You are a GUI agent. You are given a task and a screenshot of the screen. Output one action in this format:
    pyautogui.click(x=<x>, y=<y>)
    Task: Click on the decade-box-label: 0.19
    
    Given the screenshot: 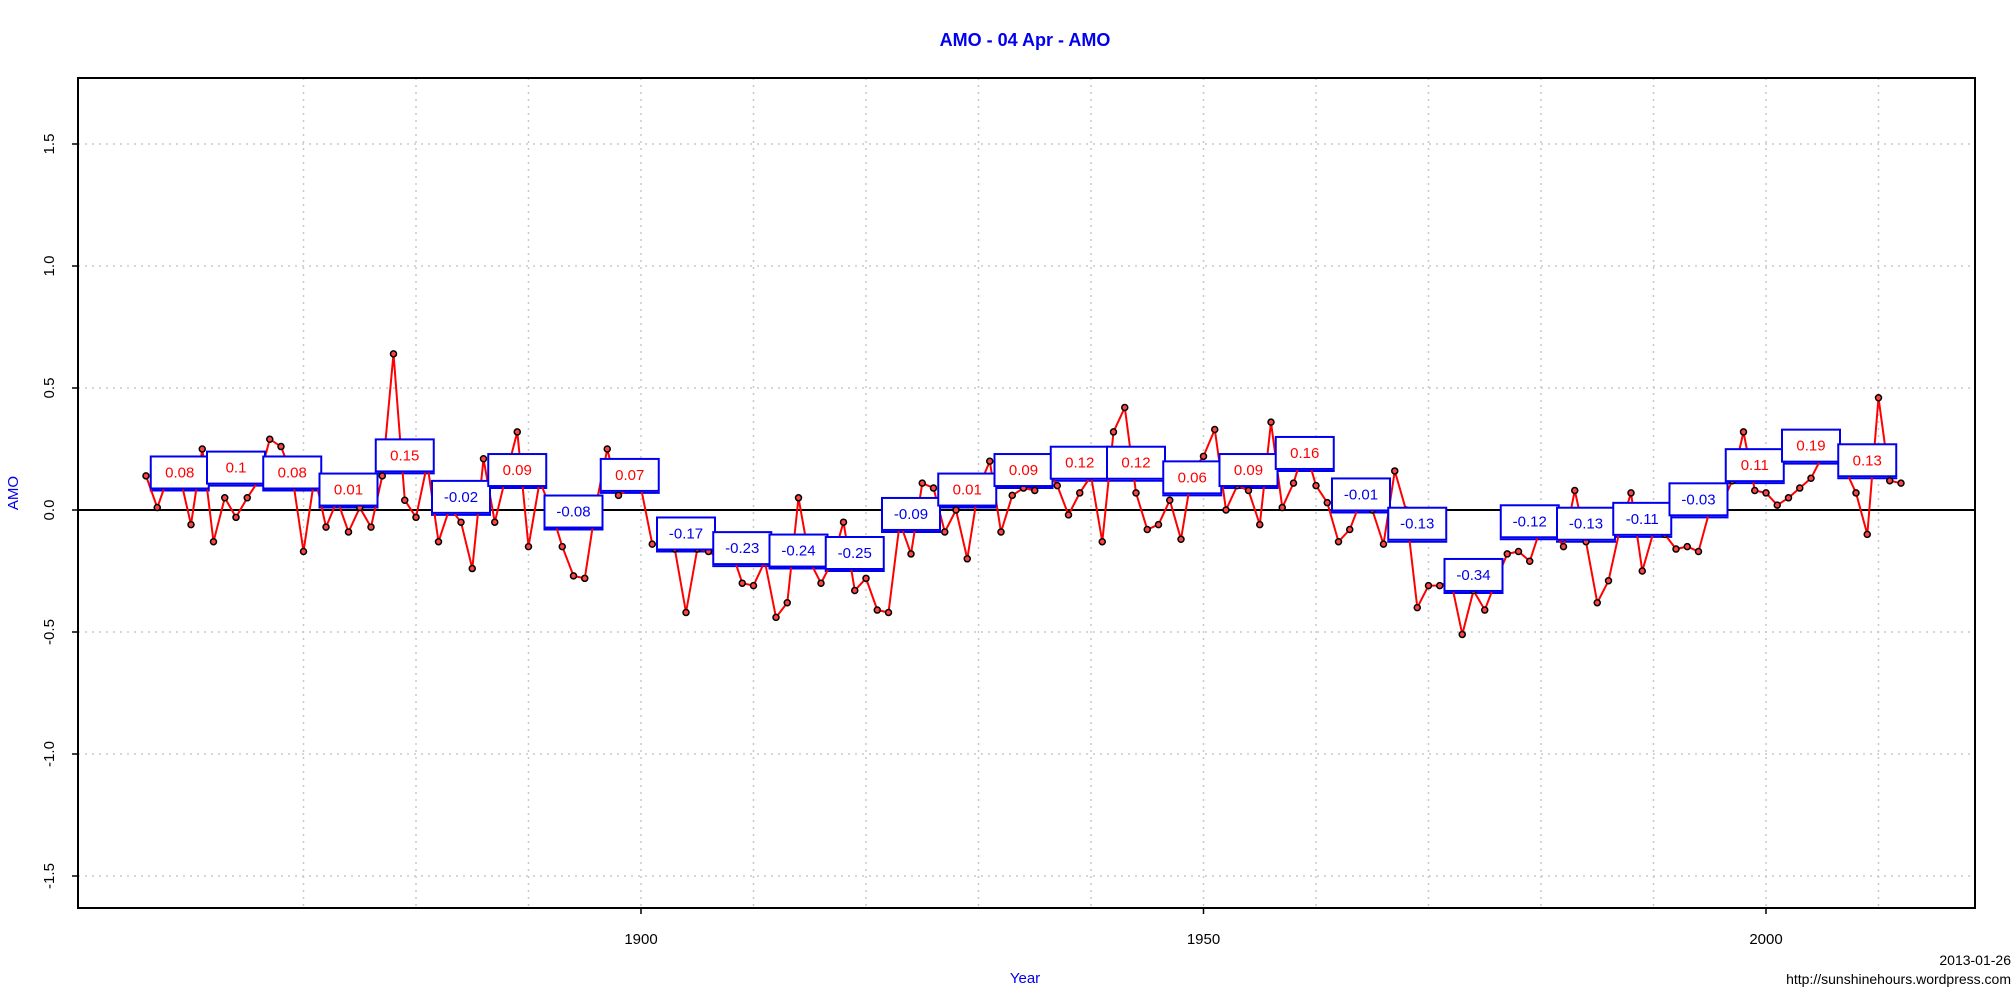 What is the action you would take?
    pyautogui.click(x=1810, y=446)
    